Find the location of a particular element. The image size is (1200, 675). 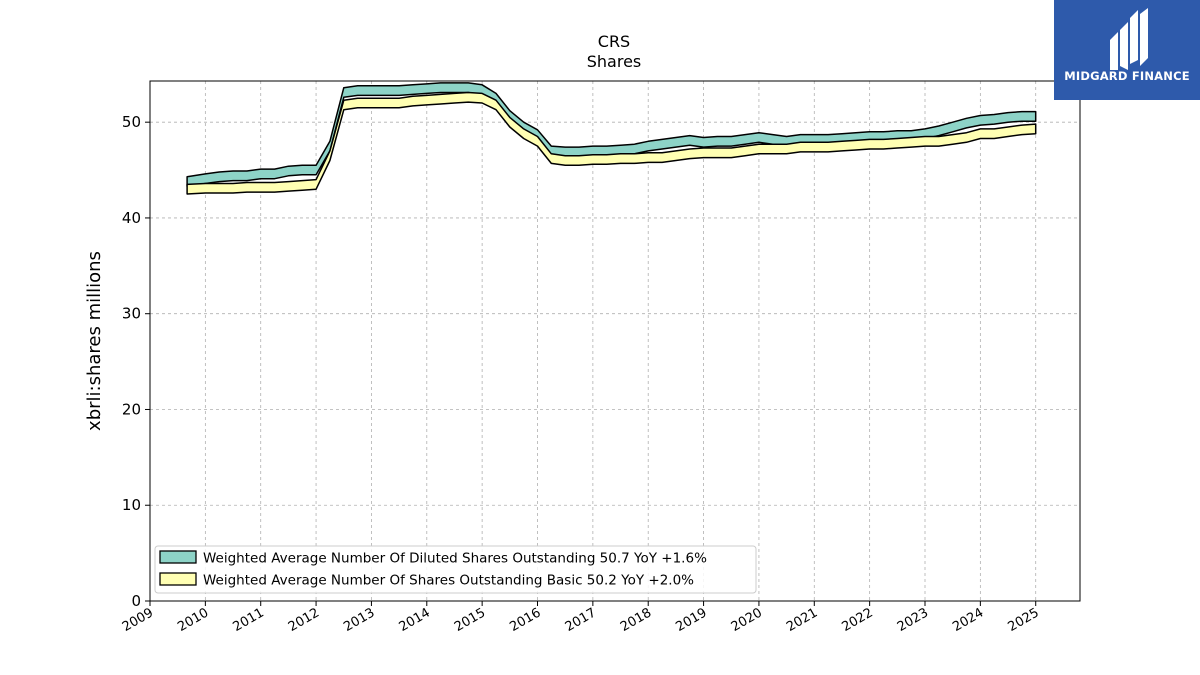

x-tick-label: 2016 is located at coordinates (525, 620).